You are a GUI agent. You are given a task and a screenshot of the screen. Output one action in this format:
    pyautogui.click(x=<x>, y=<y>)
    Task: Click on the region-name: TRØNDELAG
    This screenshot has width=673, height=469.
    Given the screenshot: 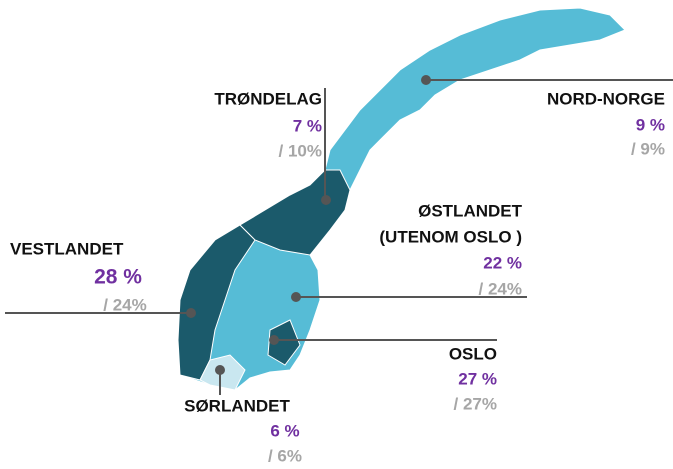 What is the action you would take?
    pyautogui.click(x=268, y=98)
    